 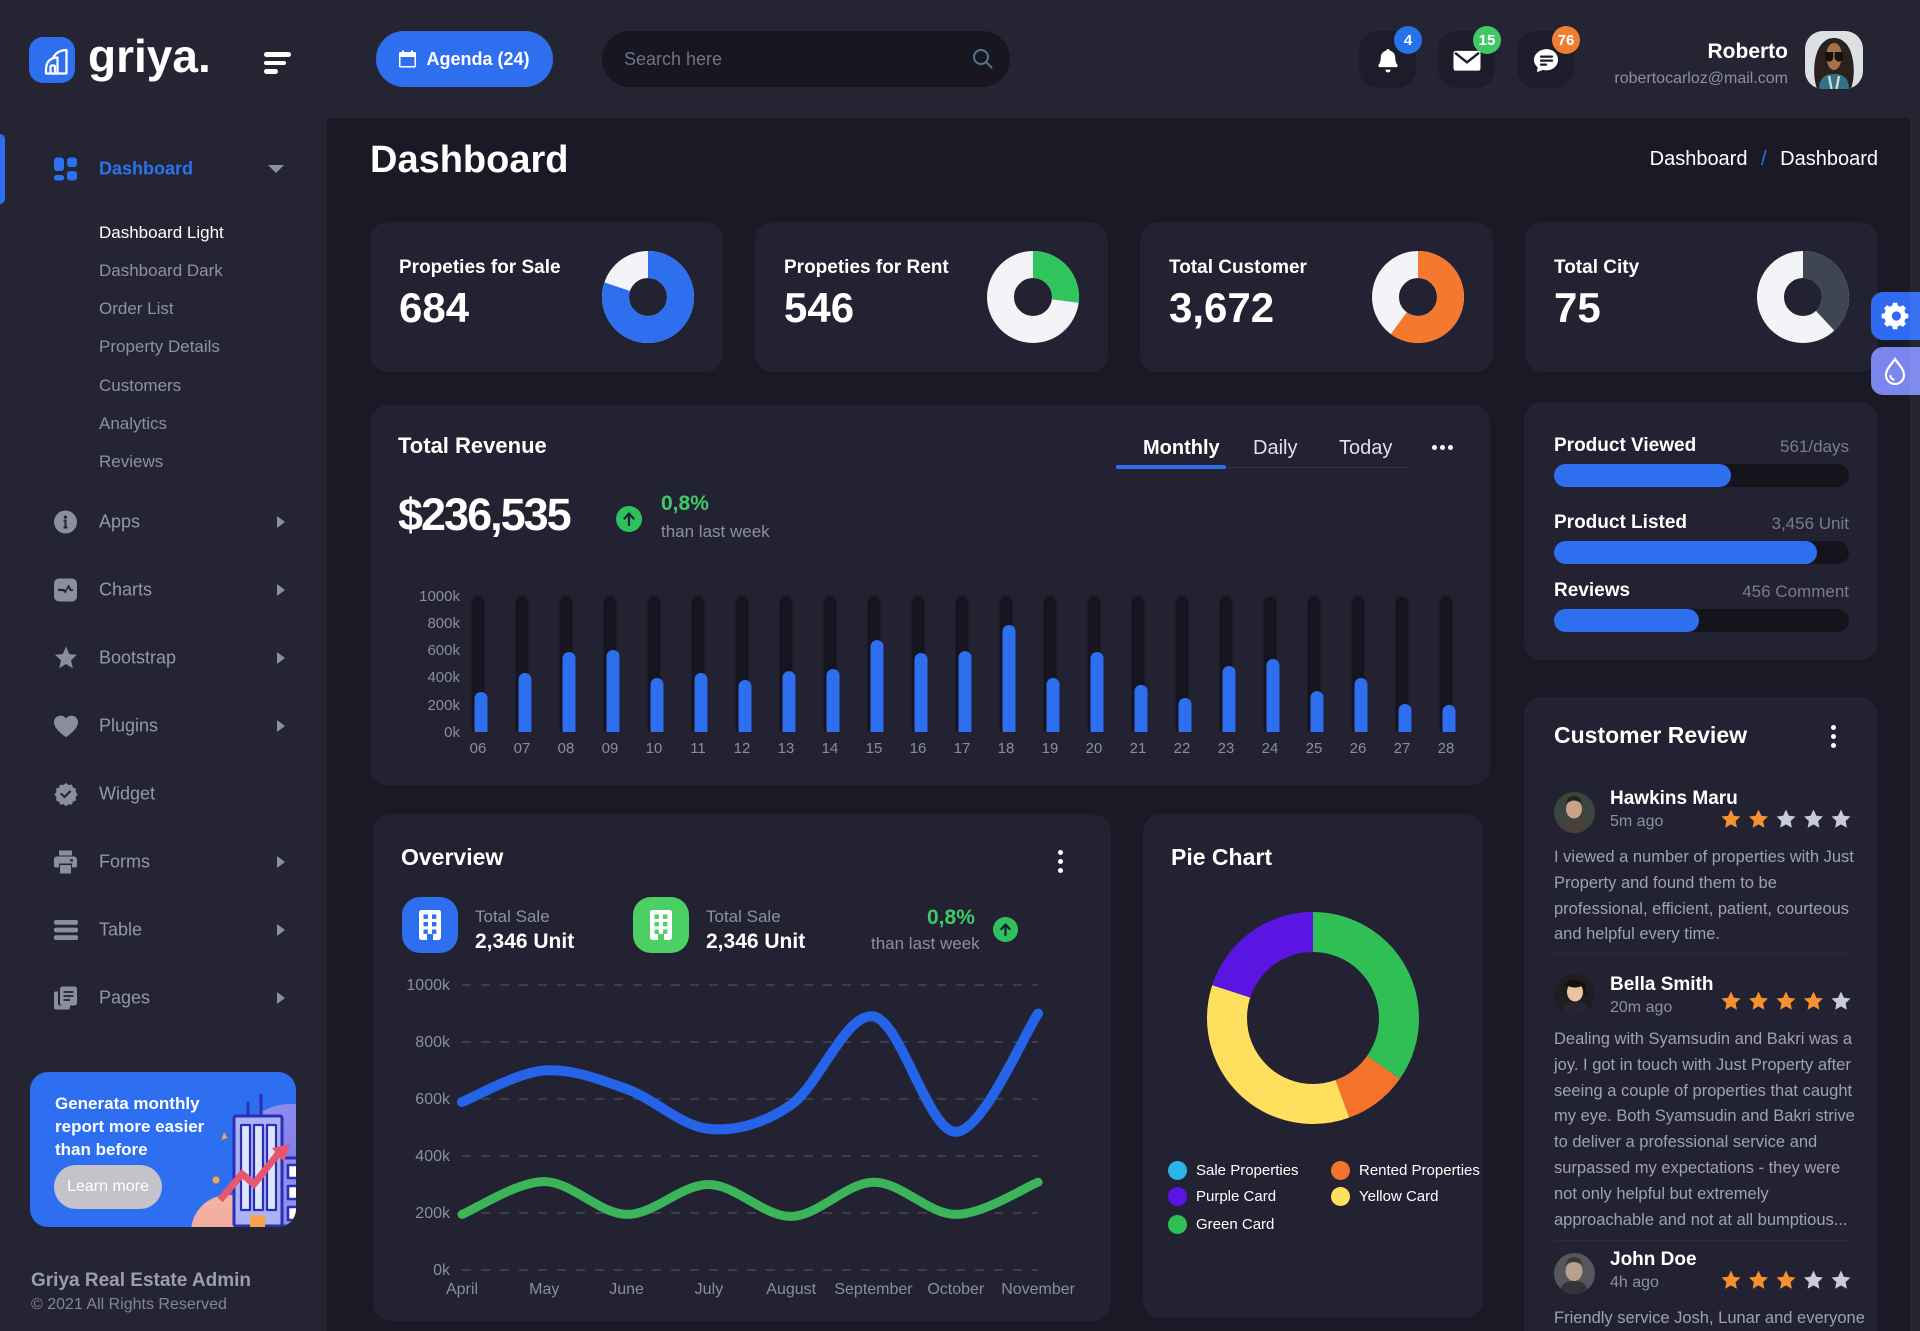 What do you see at coordinates (830, 748) in the screenshot?
I see `svg-text: 14` at bounding box center [830, 748].